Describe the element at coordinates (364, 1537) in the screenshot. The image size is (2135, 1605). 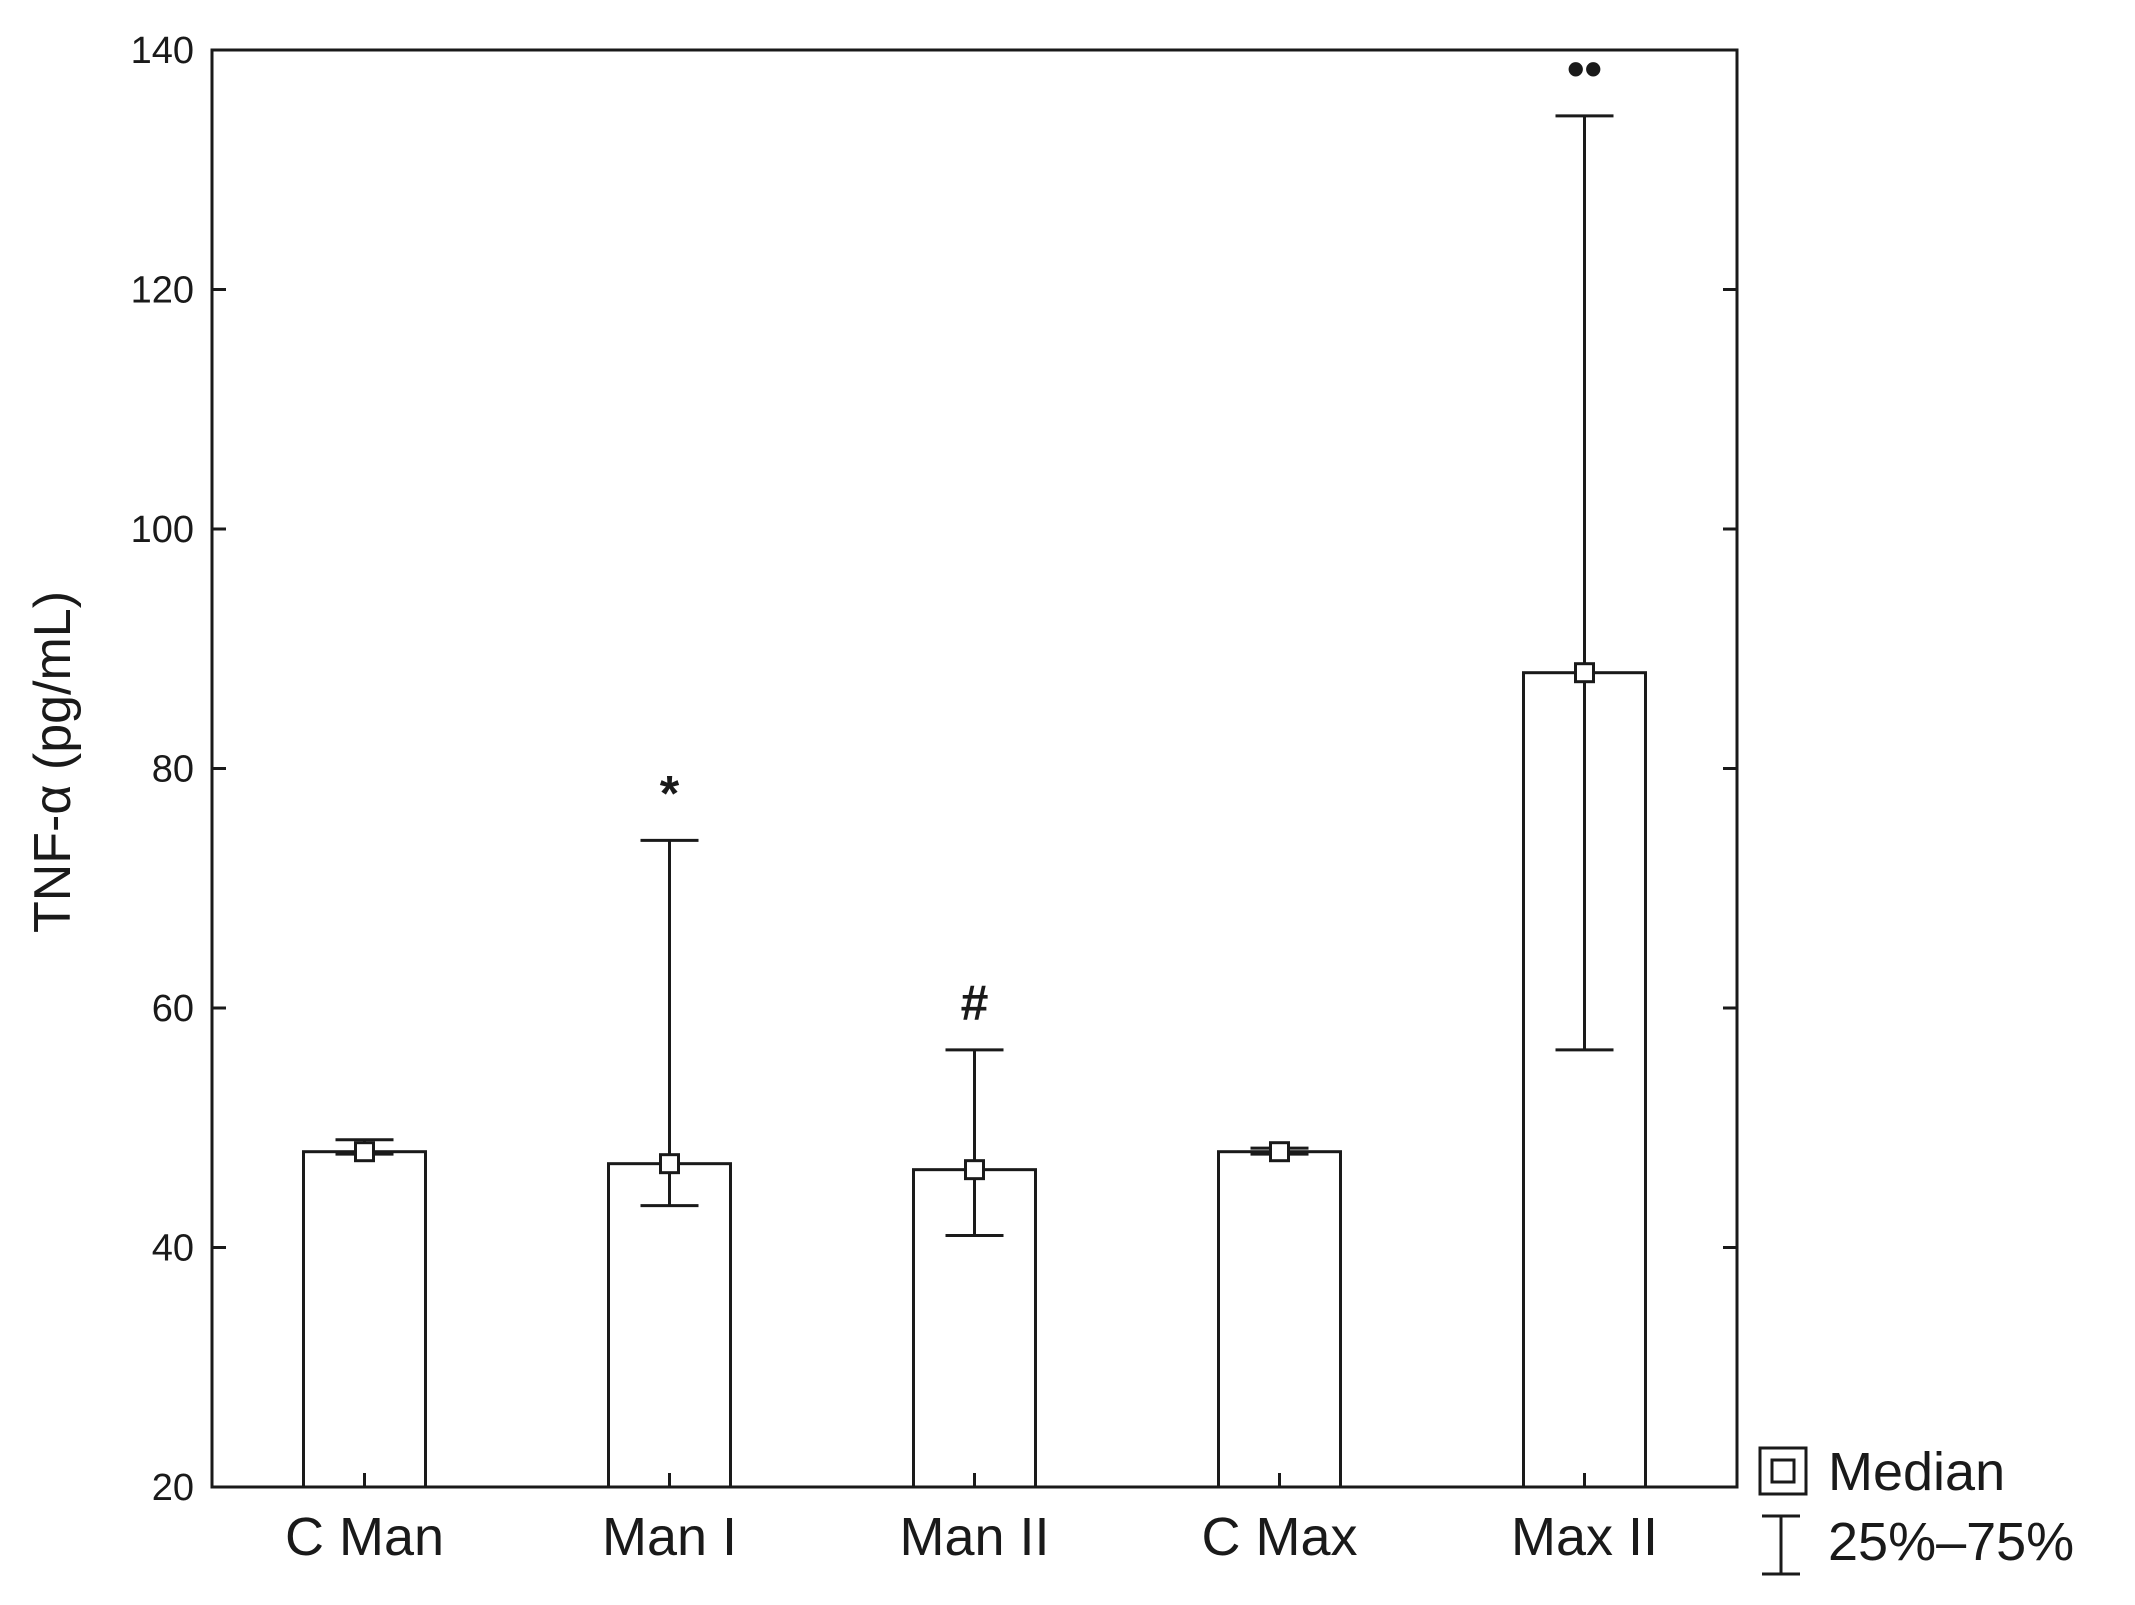
I see `x-category-label: C Man` at that location.